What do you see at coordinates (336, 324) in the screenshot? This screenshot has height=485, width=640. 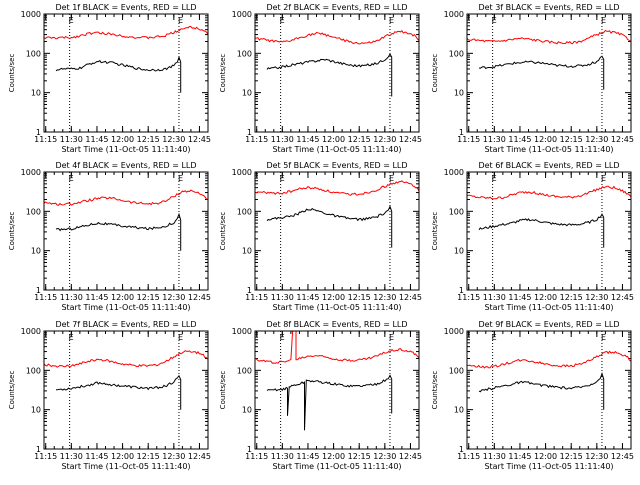 I see `panel-title: Det 8f BLACK = Events, RED = LLD` at bounding box center [336, 324].